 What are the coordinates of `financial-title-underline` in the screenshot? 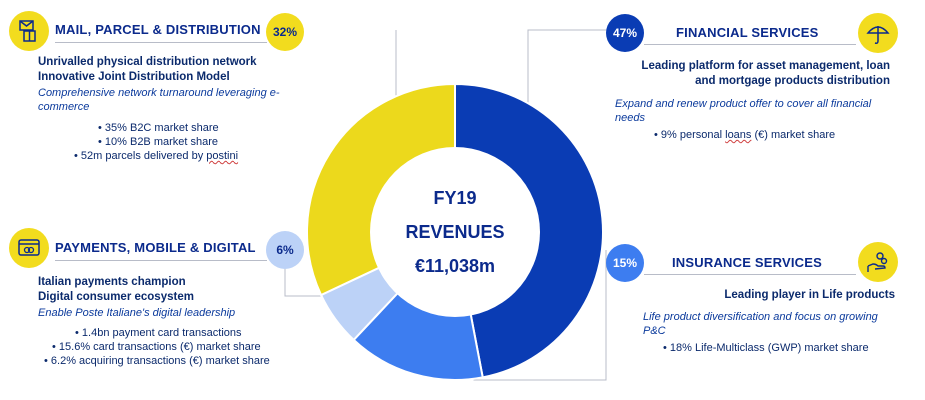 It's located at (750, 44).